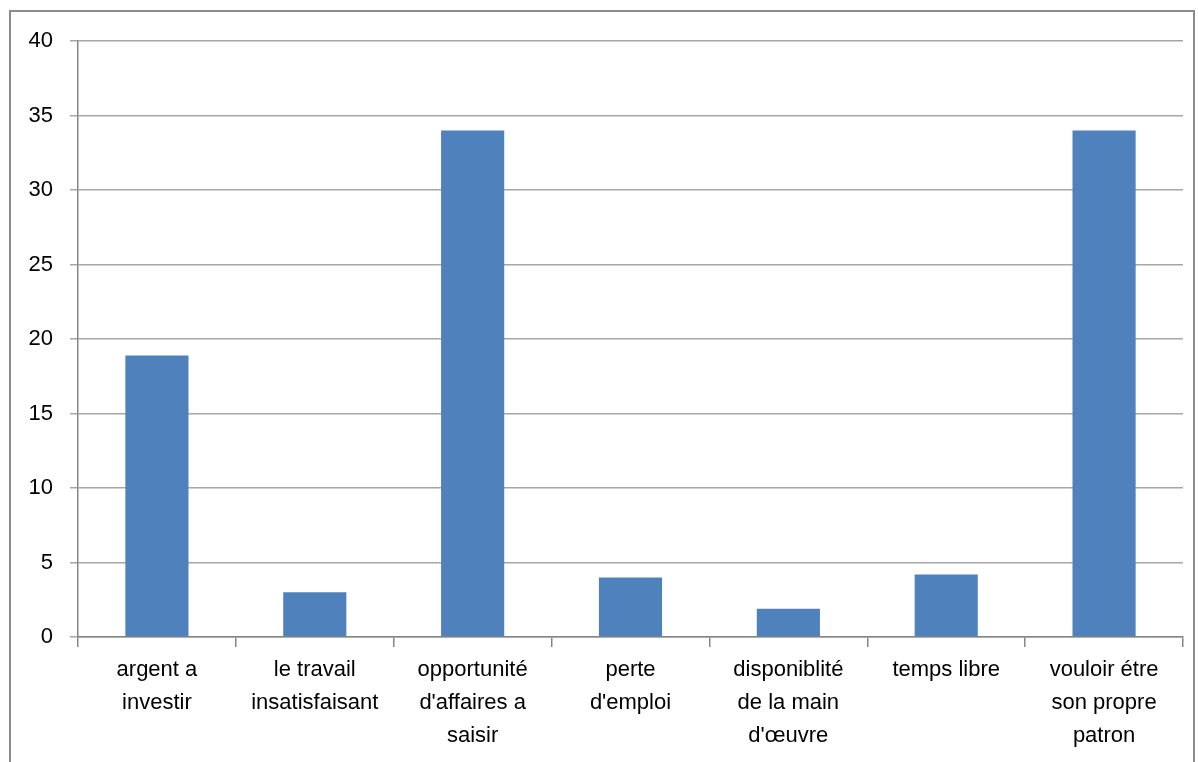  What do you see at coordinates (40, 338) in the screenshot?
I see `y-tick-label: 20` at bounding box center [40, 338].